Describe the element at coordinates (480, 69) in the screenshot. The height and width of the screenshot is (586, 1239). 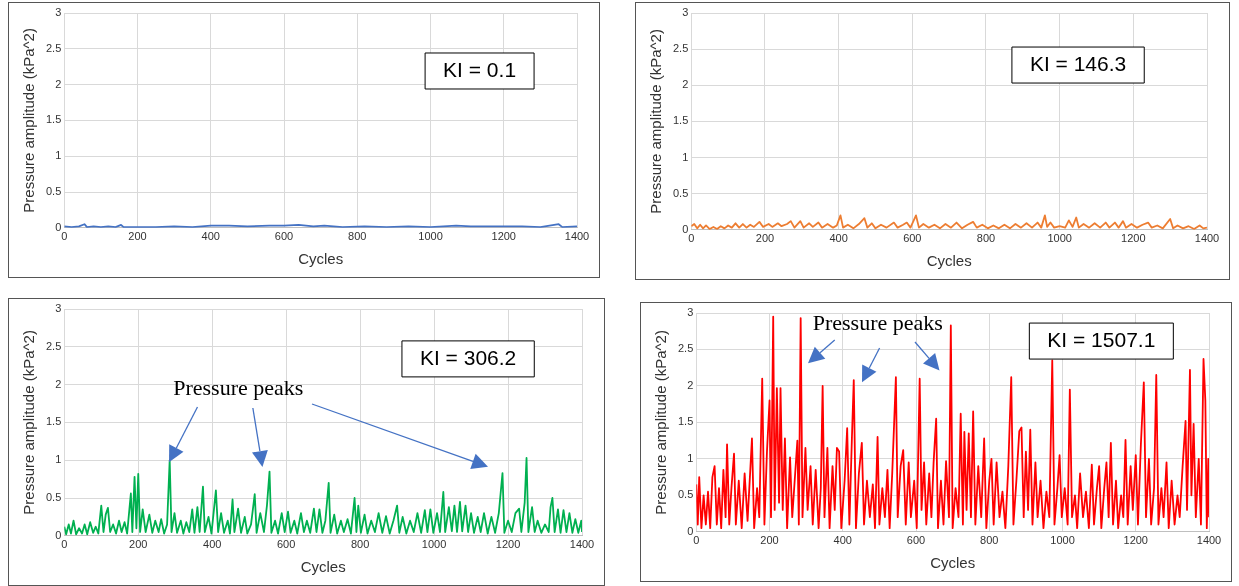
I see `annotation: KI = 0.1` at that location.